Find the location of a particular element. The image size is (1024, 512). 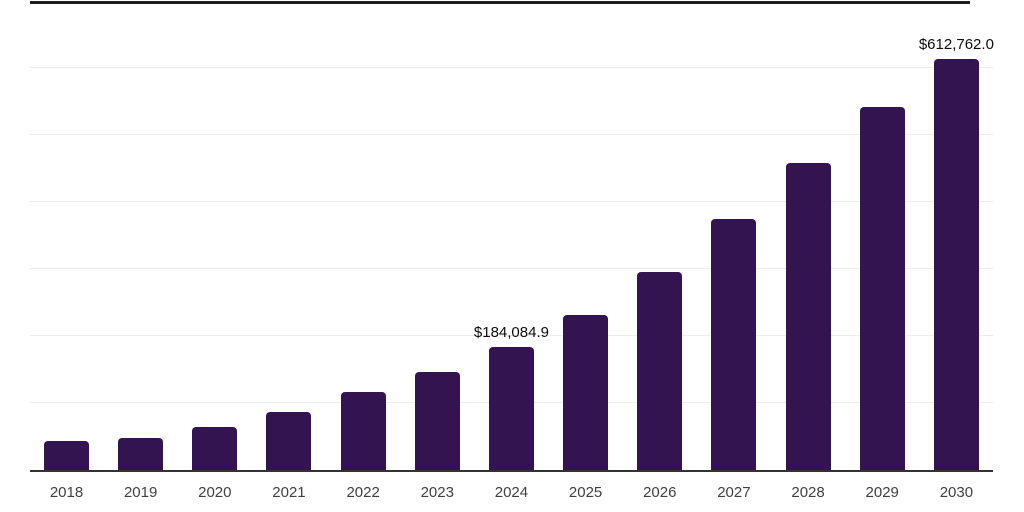

bar-value-label: $612,762.0 is located at coordinates (956, 45).